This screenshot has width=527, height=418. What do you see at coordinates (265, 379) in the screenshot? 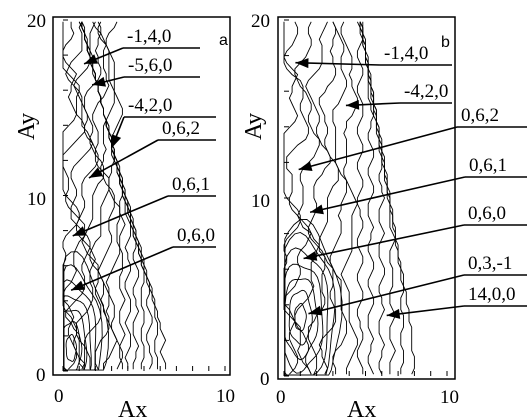
I see `panel-b-ytick-0: 0` at bounding box center [265, 379].